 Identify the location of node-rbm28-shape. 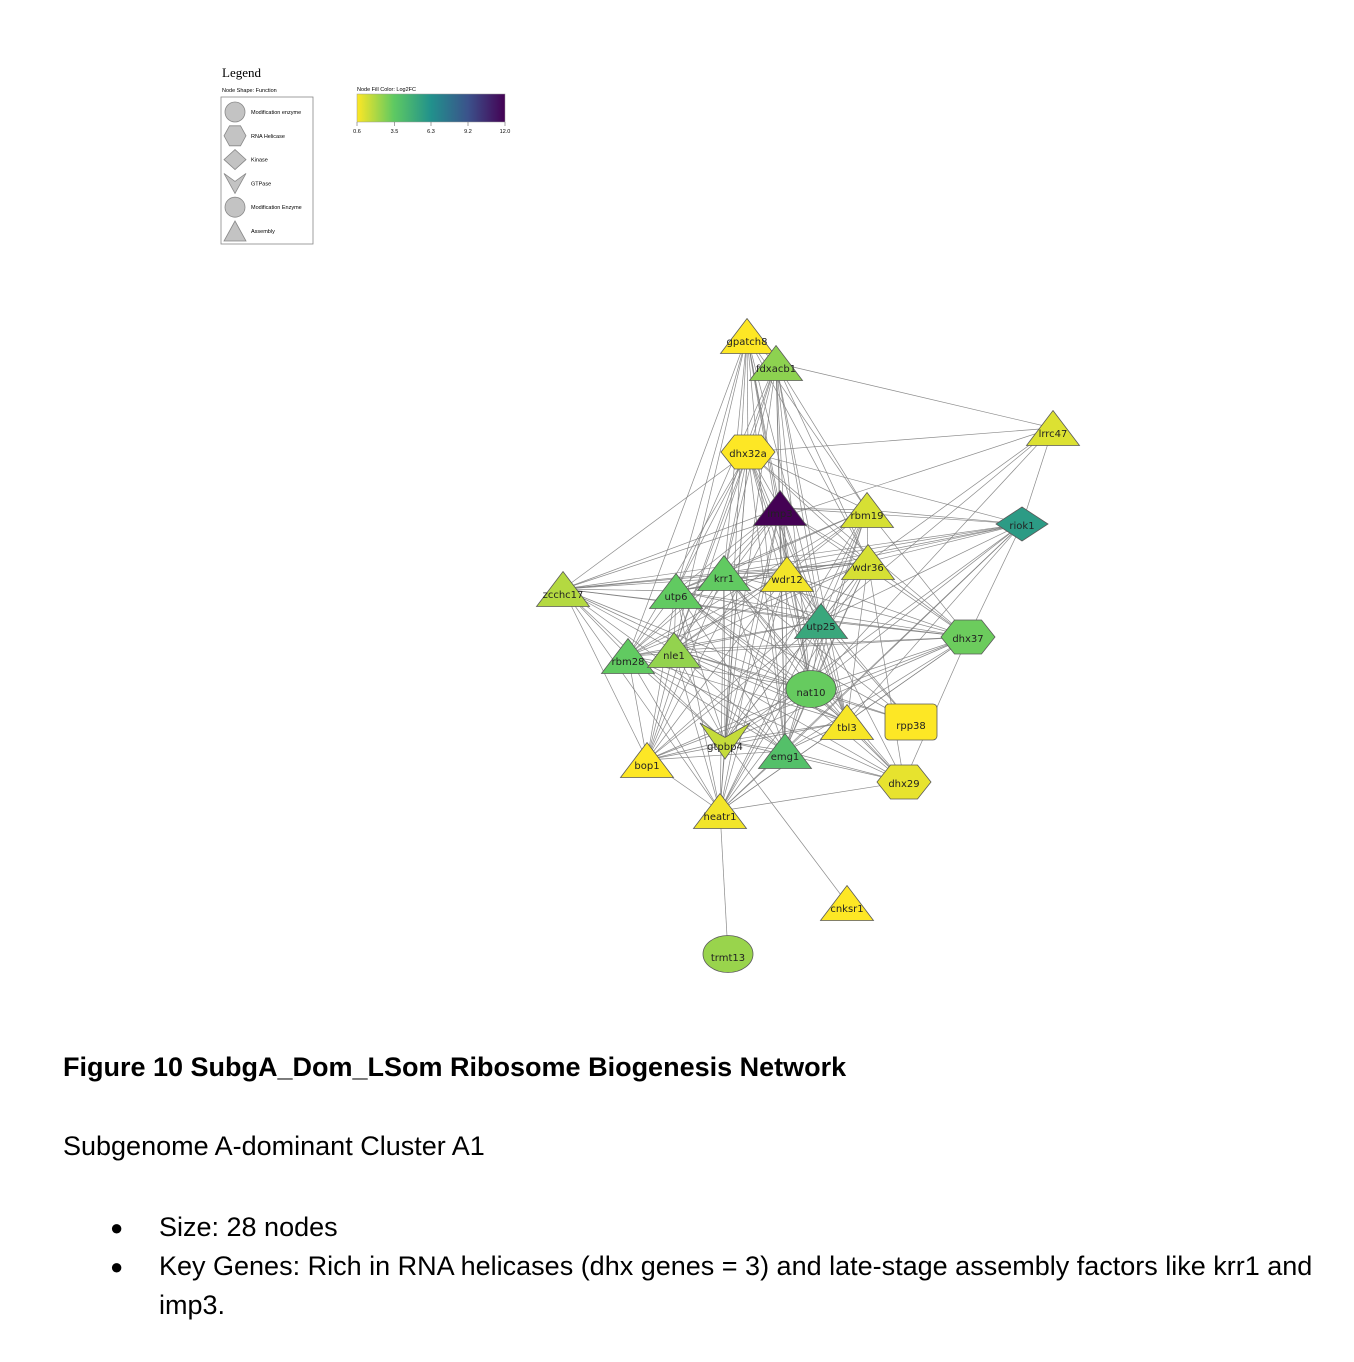
(628, 655).